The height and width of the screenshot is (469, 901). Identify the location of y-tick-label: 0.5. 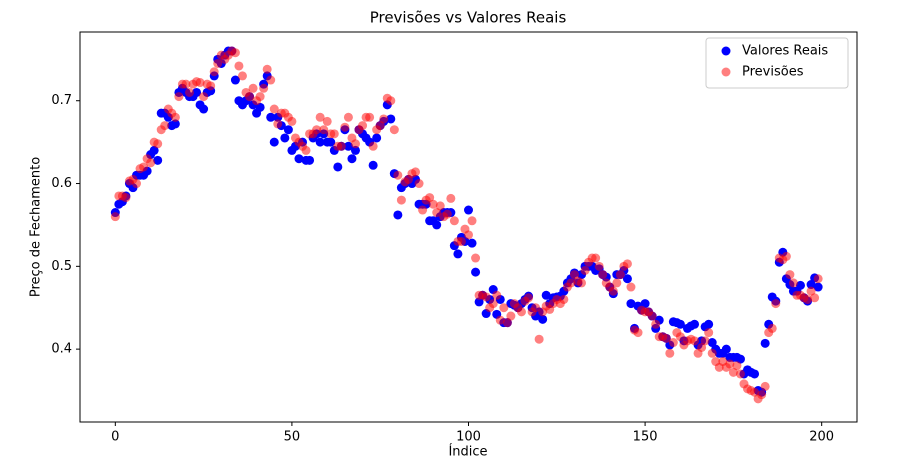
(61, 266).